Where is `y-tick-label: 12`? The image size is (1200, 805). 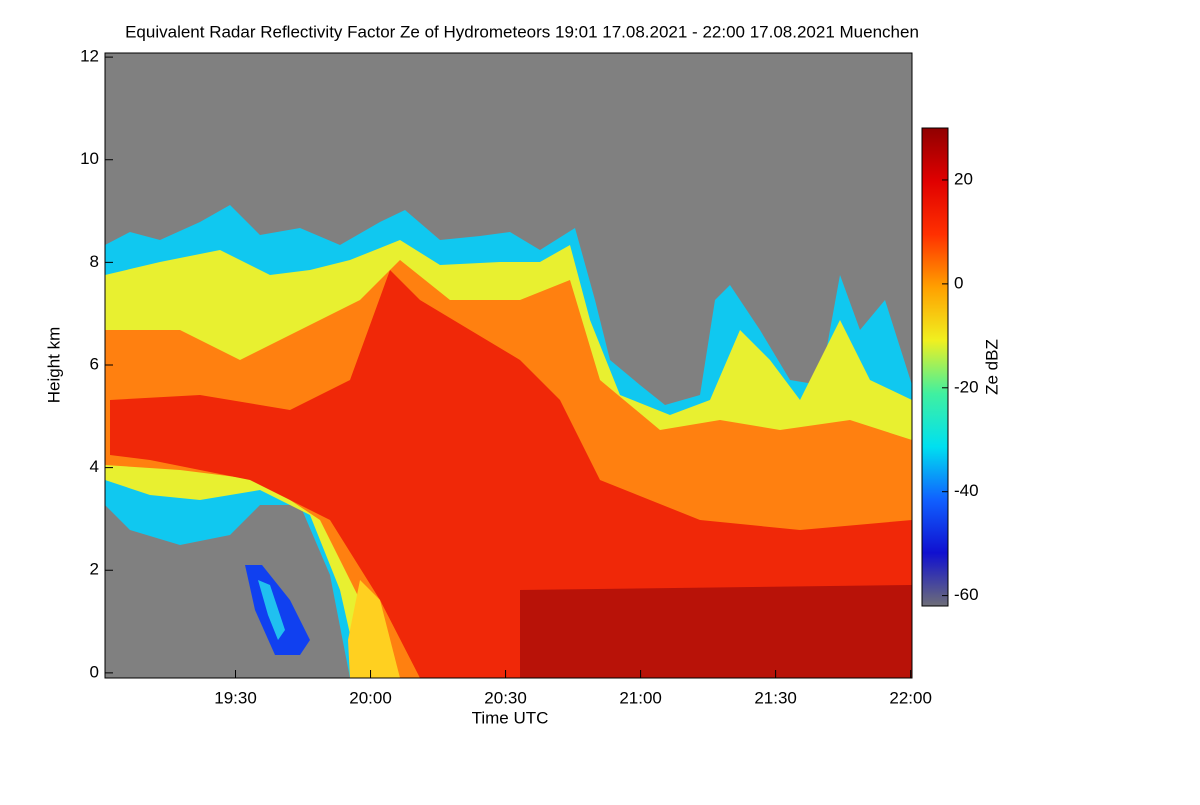 y-tick-label: 12 is located at coordinates (89, 56).